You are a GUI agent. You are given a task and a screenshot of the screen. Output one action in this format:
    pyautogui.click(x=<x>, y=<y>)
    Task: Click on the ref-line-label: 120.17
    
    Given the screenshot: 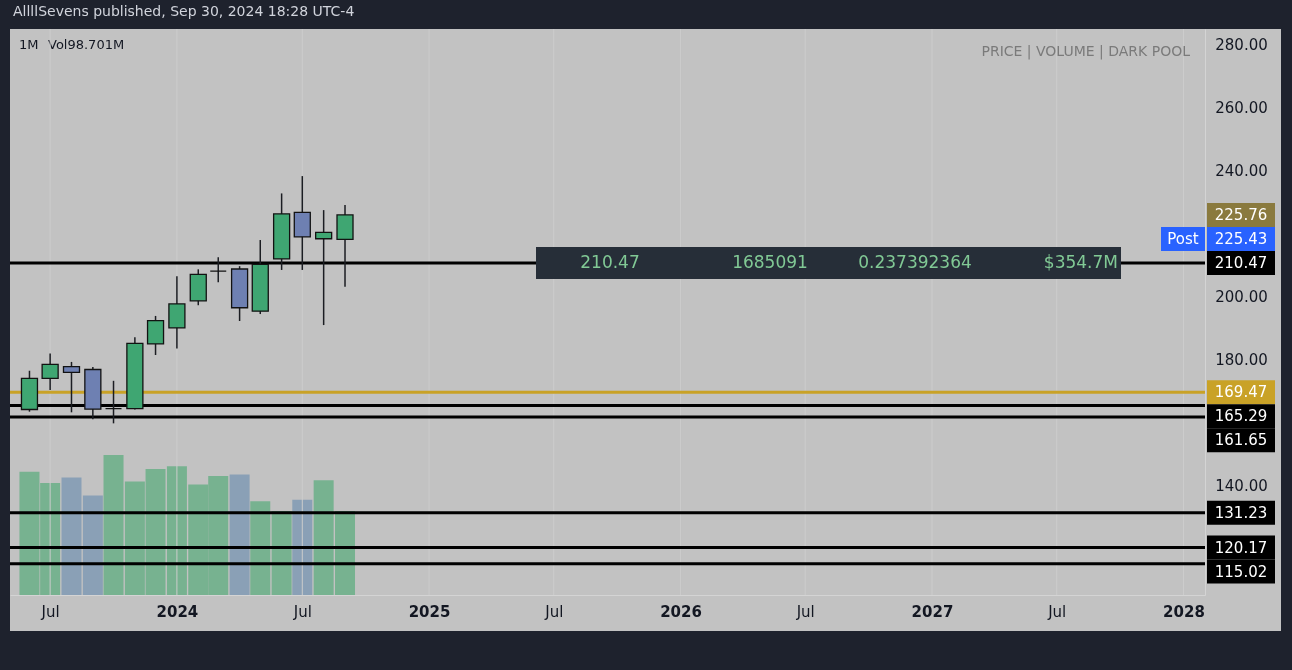 What is the action you would take?
    pyautogui.click(x=1241, y=547)
    